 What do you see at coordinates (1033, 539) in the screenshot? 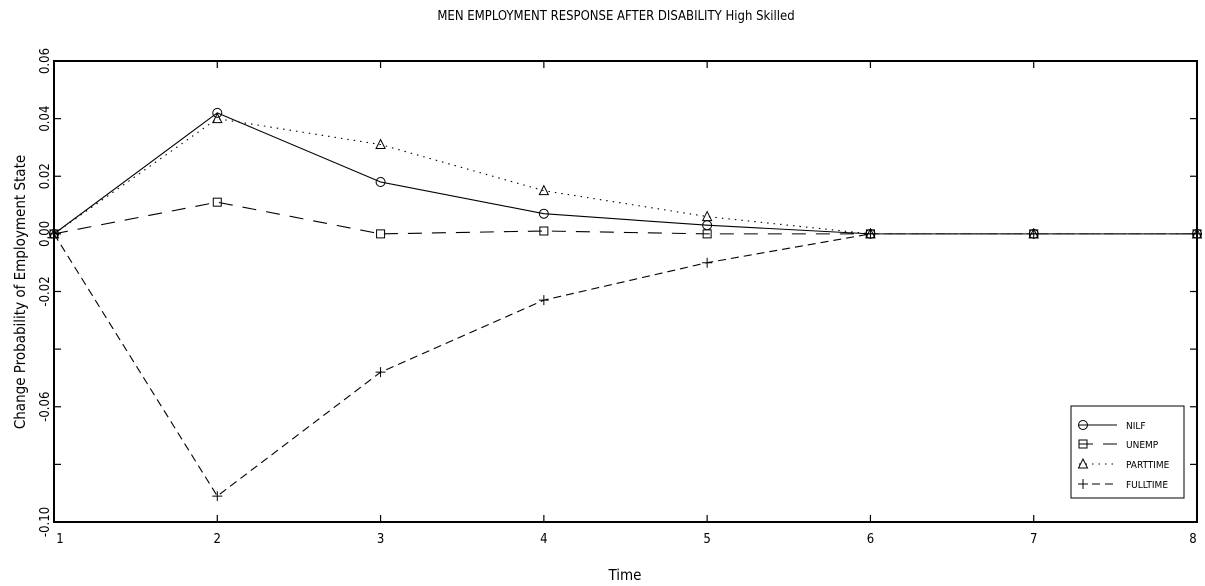
I see `x-tick-label: 7` at bounding box center [1033, 539].